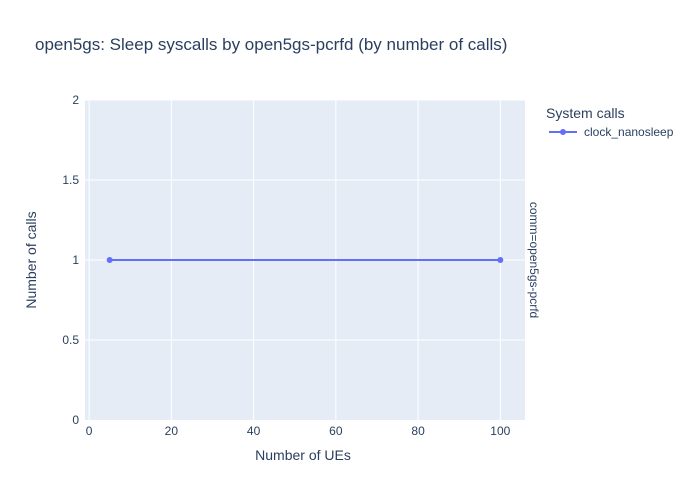 The height and width of the screenshot is (500, 700). Describe the element at coordinates (70, 180) in the screenshot. I see `y-tick-label: 1.5` at that location.